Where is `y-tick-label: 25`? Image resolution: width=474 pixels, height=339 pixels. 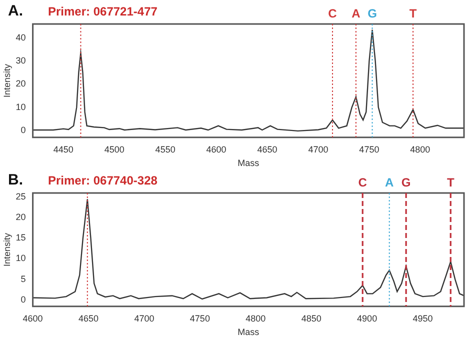 y-tick-label: 25 is located at coordinates (21, 197).